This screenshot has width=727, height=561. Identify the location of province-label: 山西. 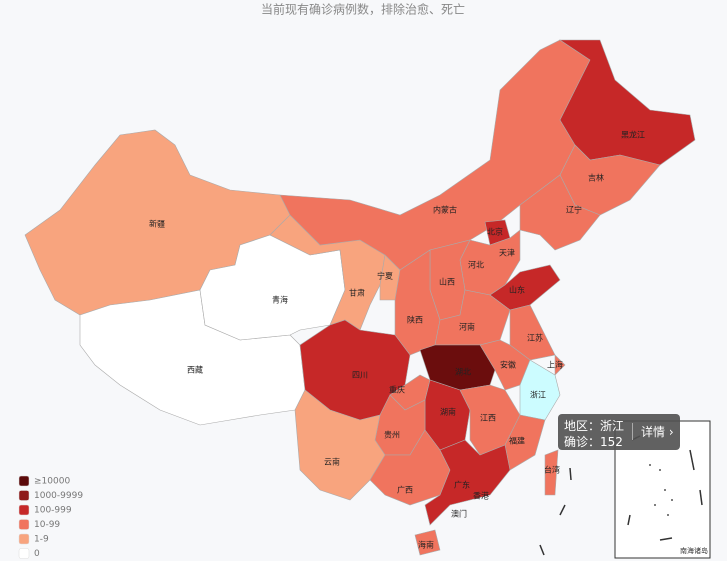
(447, 282).